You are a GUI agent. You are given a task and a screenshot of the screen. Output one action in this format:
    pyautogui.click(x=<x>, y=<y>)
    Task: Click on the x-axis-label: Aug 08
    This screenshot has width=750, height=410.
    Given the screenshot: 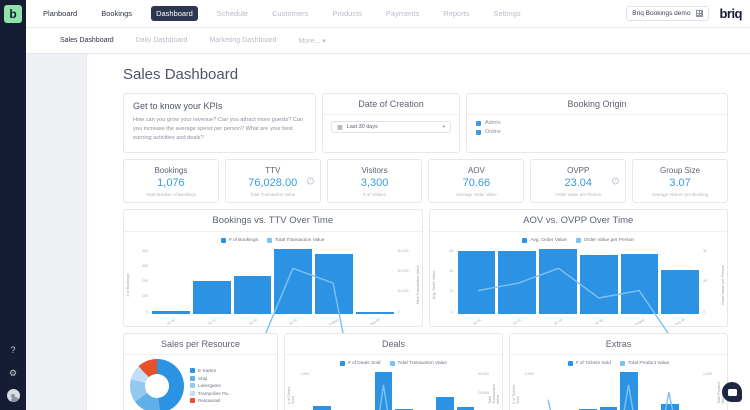 What is the action you would take?
    pyautogui.click(x=680, y=322)
    